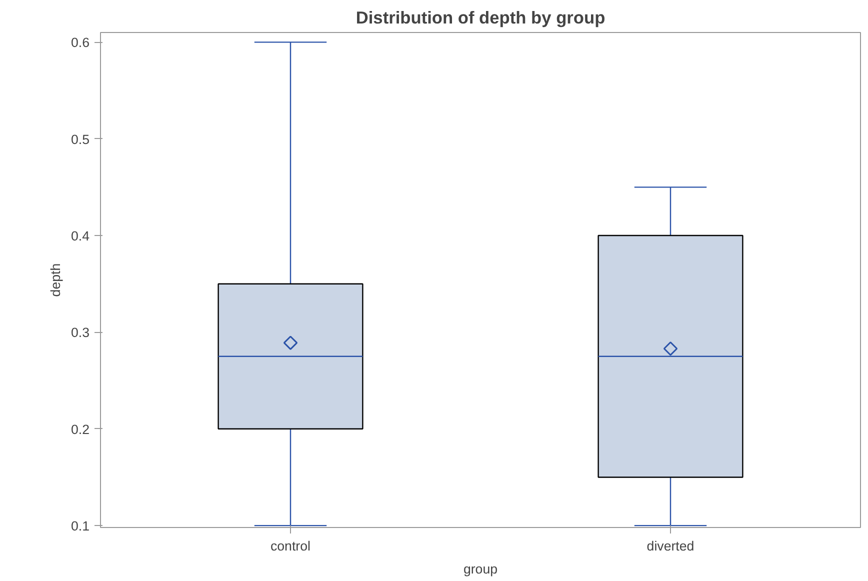  I want to click on y-tick-label: 0.1, so click(80, 526).